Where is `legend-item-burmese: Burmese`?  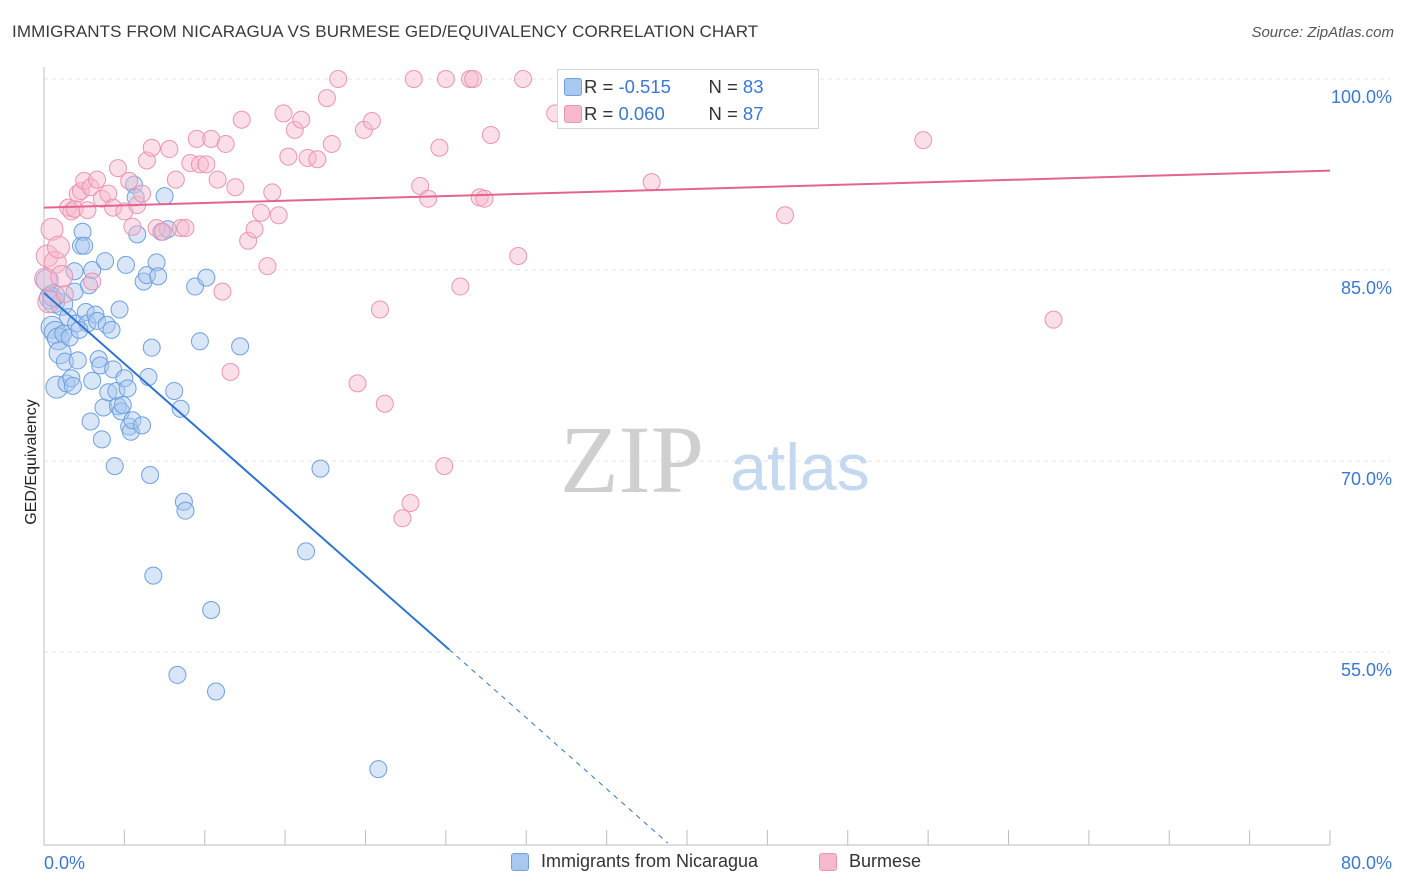
legend-item-burmese: Burmese is located at coordinates (870, 861).